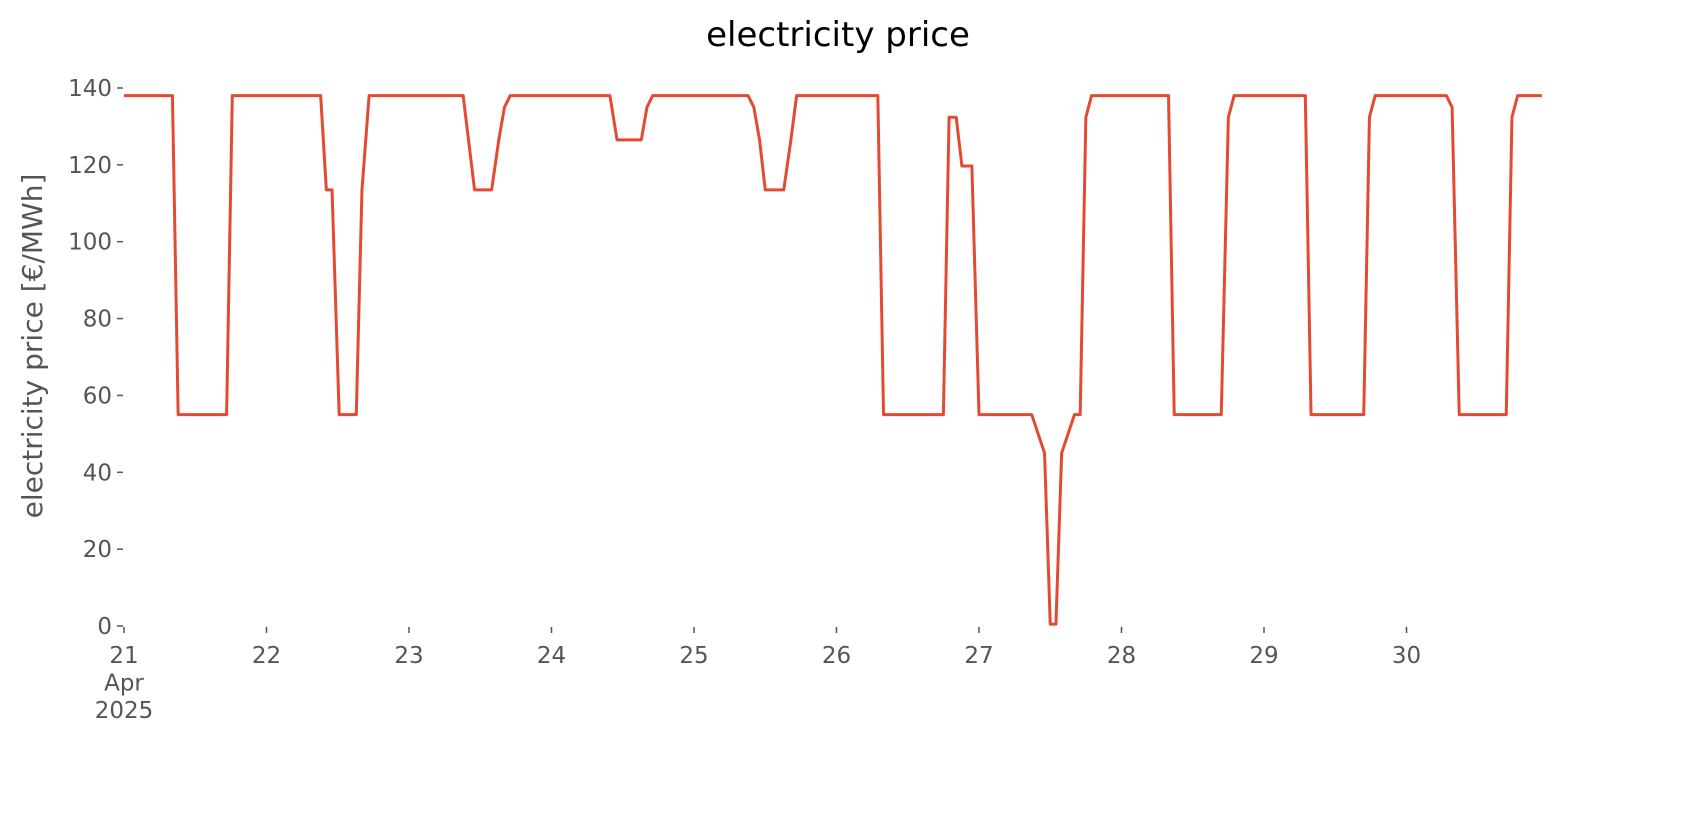 The image size is (1706, 815). What do you see at coordinates (408, 656) in the screenshot?
I see `x-tick-label: 23` at bounding box center [408, 656].